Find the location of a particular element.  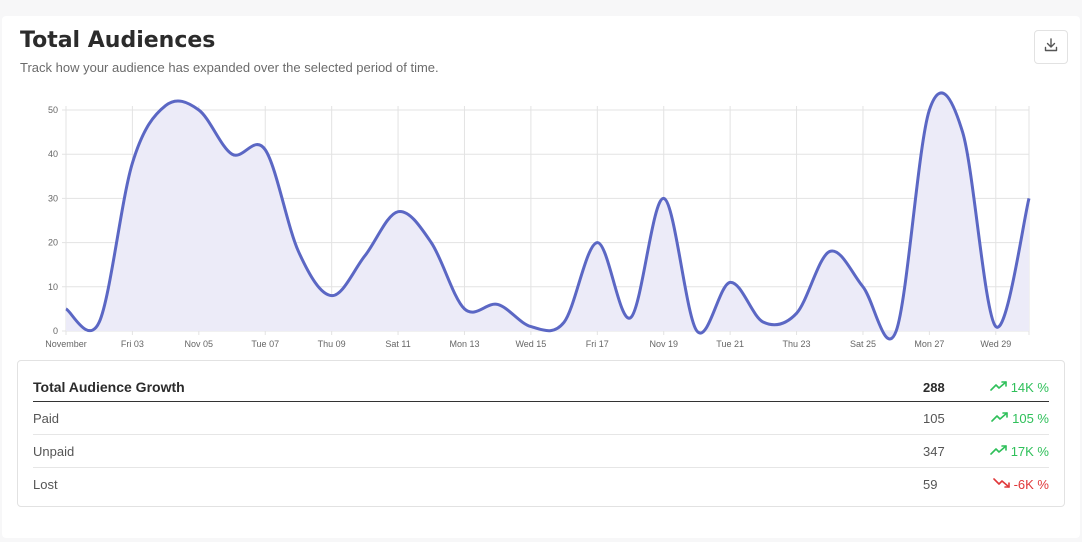

row-label: Unpaid is located at coordinates (54, 451).